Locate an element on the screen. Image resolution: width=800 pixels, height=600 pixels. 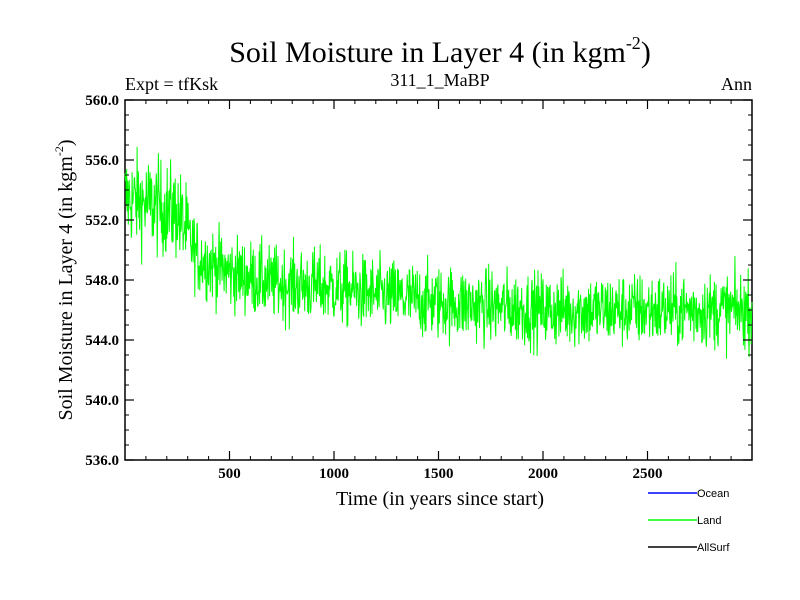
legend-label-land: Land is located at coordinates (709, 521).